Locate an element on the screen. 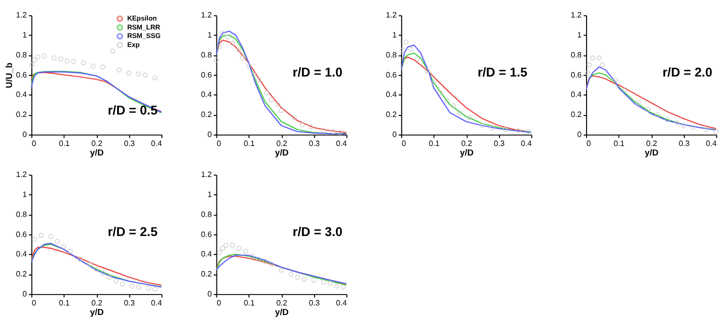 This screenshot has width=725, height=324. annotation: r/D = 0.5 is located at coordinates (133, 110).